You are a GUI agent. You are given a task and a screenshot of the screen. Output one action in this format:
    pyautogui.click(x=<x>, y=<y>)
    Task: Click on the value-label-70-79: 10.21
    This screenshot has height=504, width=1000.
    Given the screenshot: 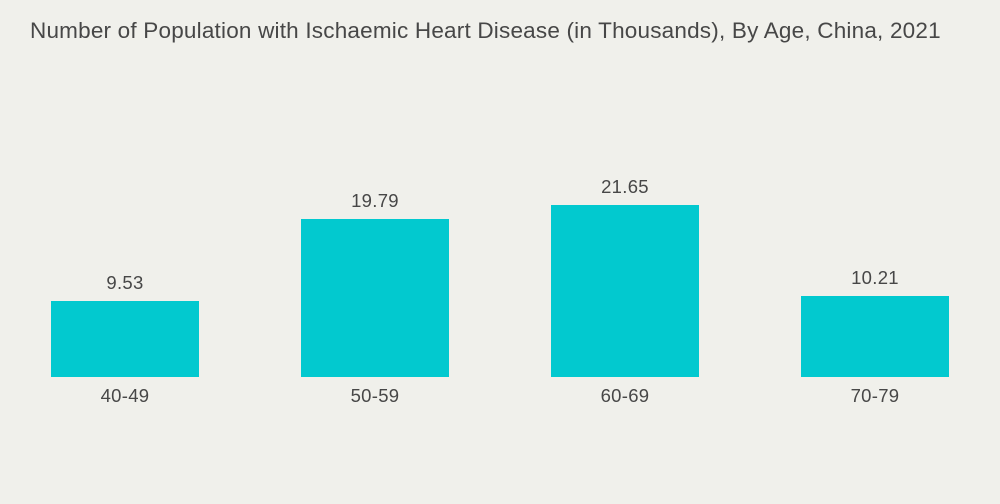 What is the action you would take?
    pyautogui.click(x=875, y=277)
    